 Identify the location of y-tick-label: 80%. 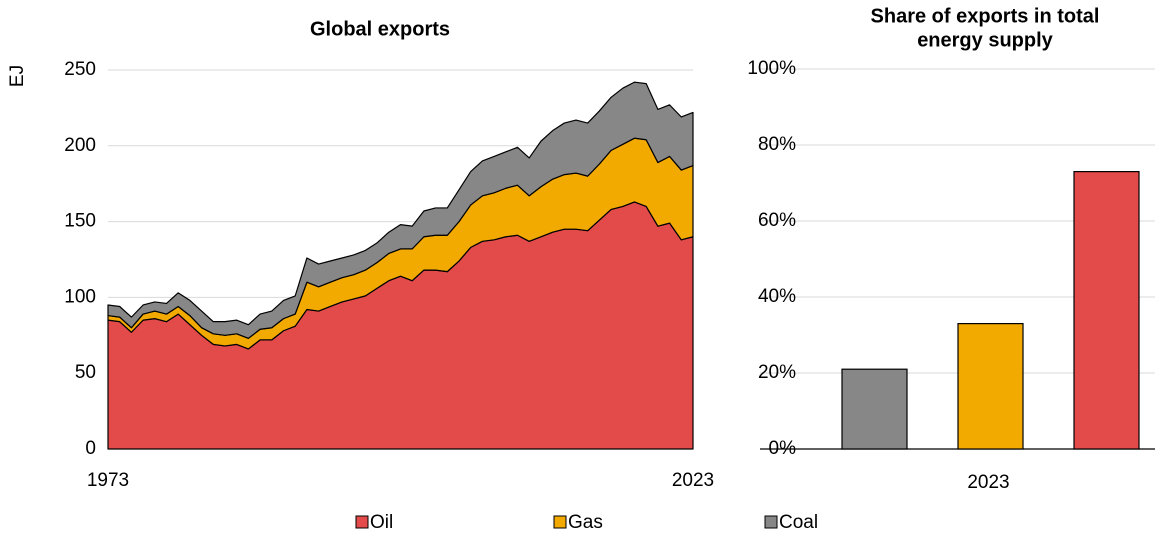
(777, 144).